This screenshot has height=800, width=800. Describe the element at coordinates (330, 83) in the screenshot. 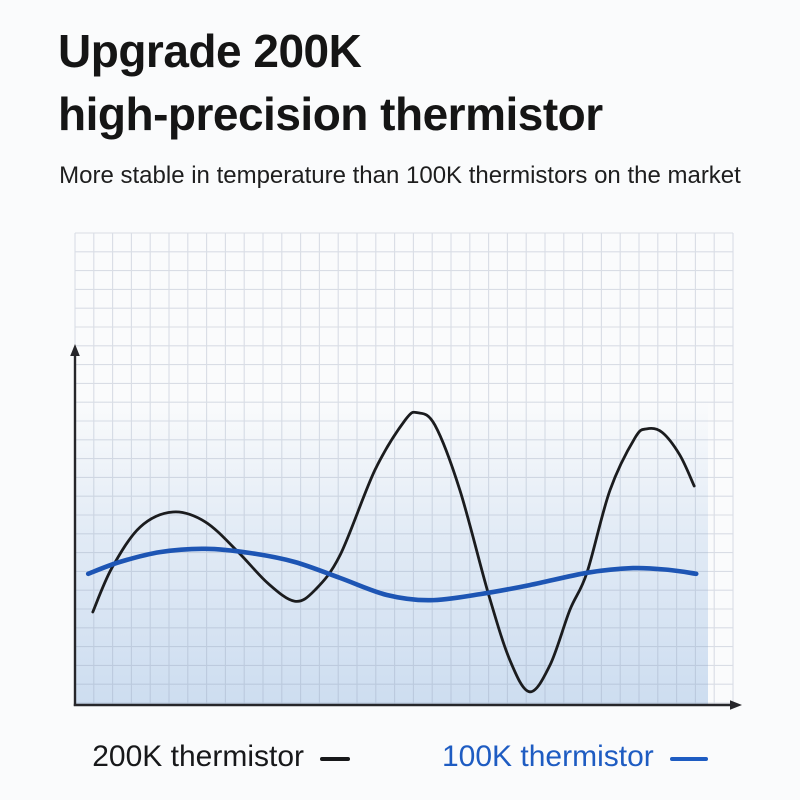

I see `page-title: Upgrade 200K high-precision thermistor` at that location.